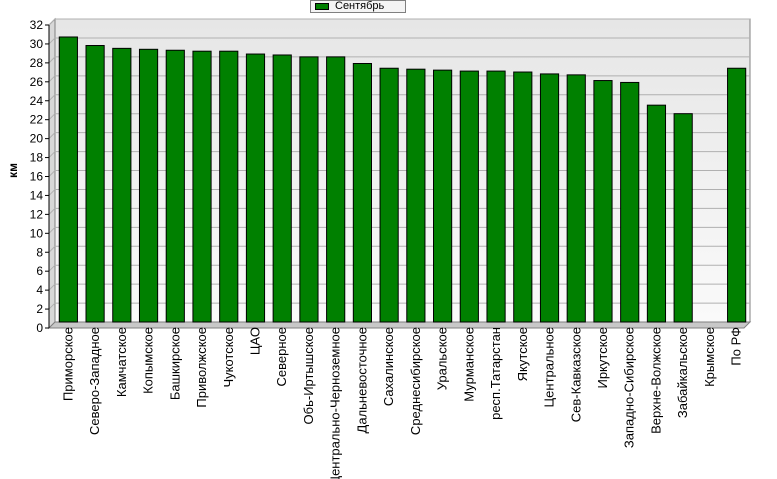 Image resolution: width=777 pixels, height=479 pixels. What do you see at coordinates (709, 357) in the screenshot?
I see `x-tick-label: Крымское` at bounding box center [709, 357].